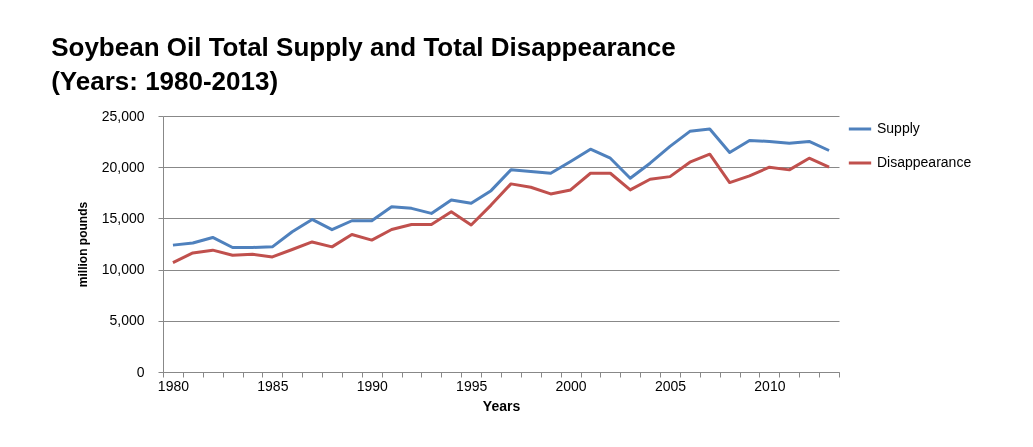 The image size is (1033, 447). What do you see at coordinates (273, 385) in the screenshot?
I see `x-tick-label: 1985` at bounding box center [273, 385].